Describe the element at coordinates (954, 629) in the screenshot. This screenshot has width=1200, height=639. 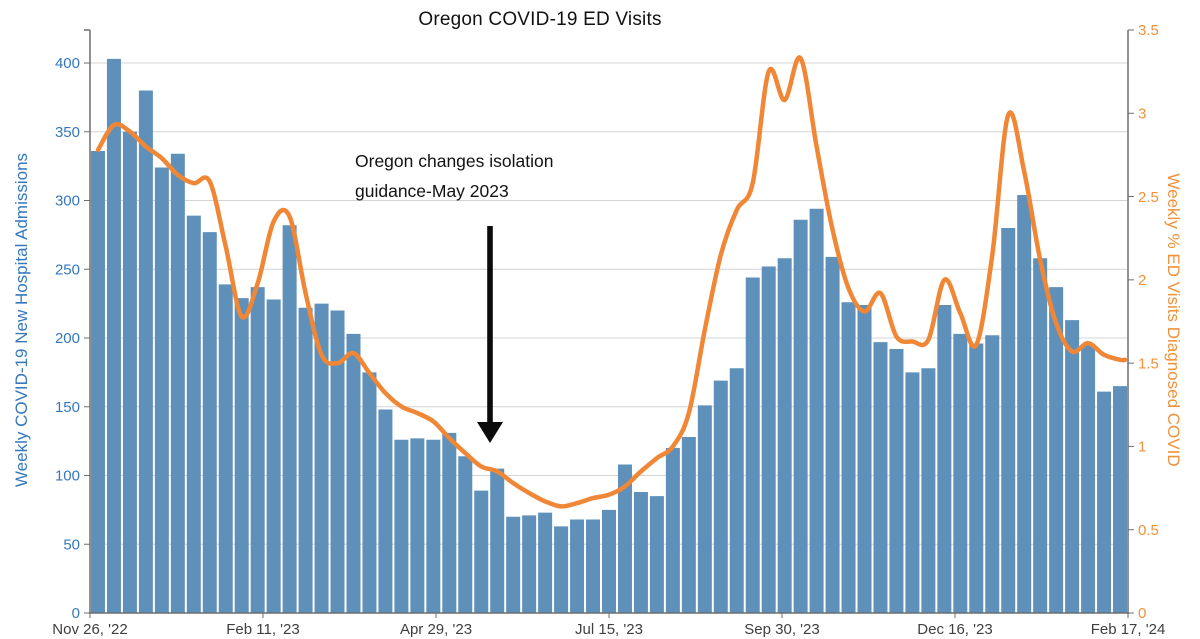
I see `x-tick-label: Dec 16, '23` at that location.